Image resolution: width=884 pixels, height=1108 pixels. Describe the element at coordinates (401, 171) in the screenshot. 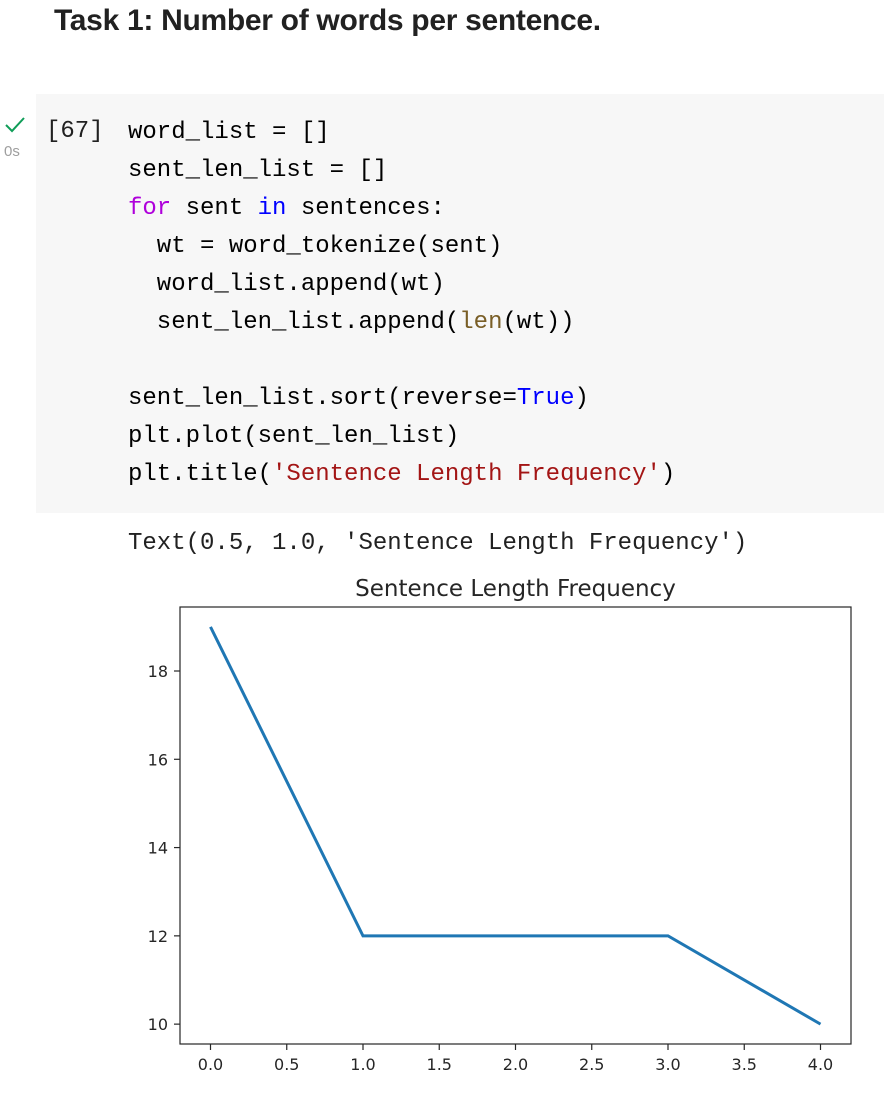

I see `code-line: sent_len_list = []` at that location.